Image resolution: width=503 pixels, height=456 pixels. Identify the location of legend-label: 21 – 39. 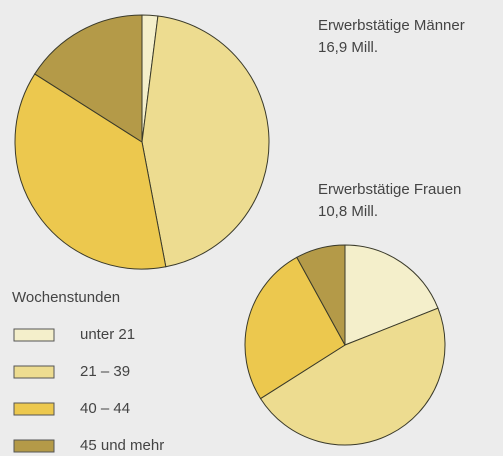
(105, 371).